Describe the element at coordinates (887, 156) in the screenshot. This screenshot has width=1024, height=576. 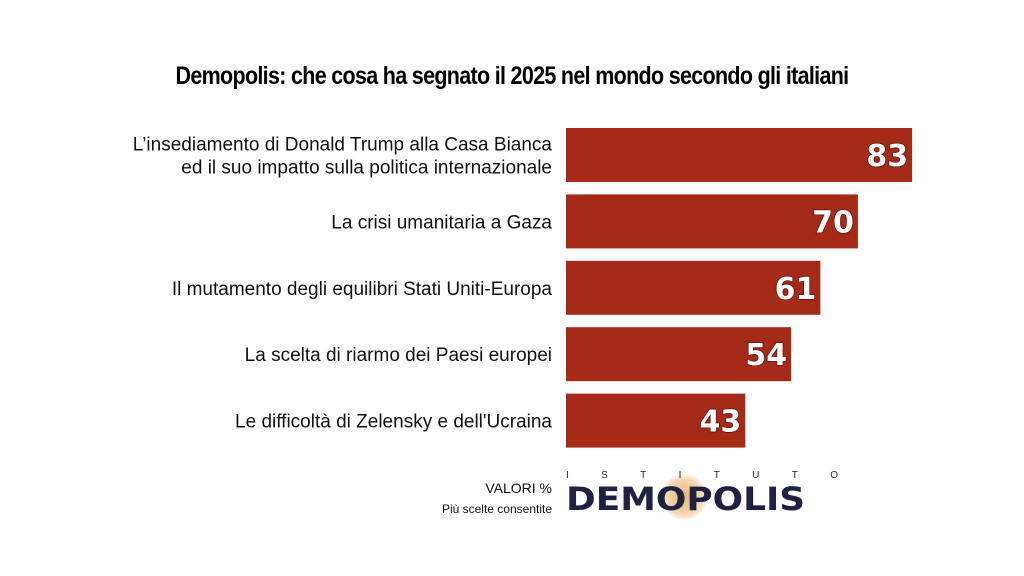
I see `bar-value-label: 83` at that location.